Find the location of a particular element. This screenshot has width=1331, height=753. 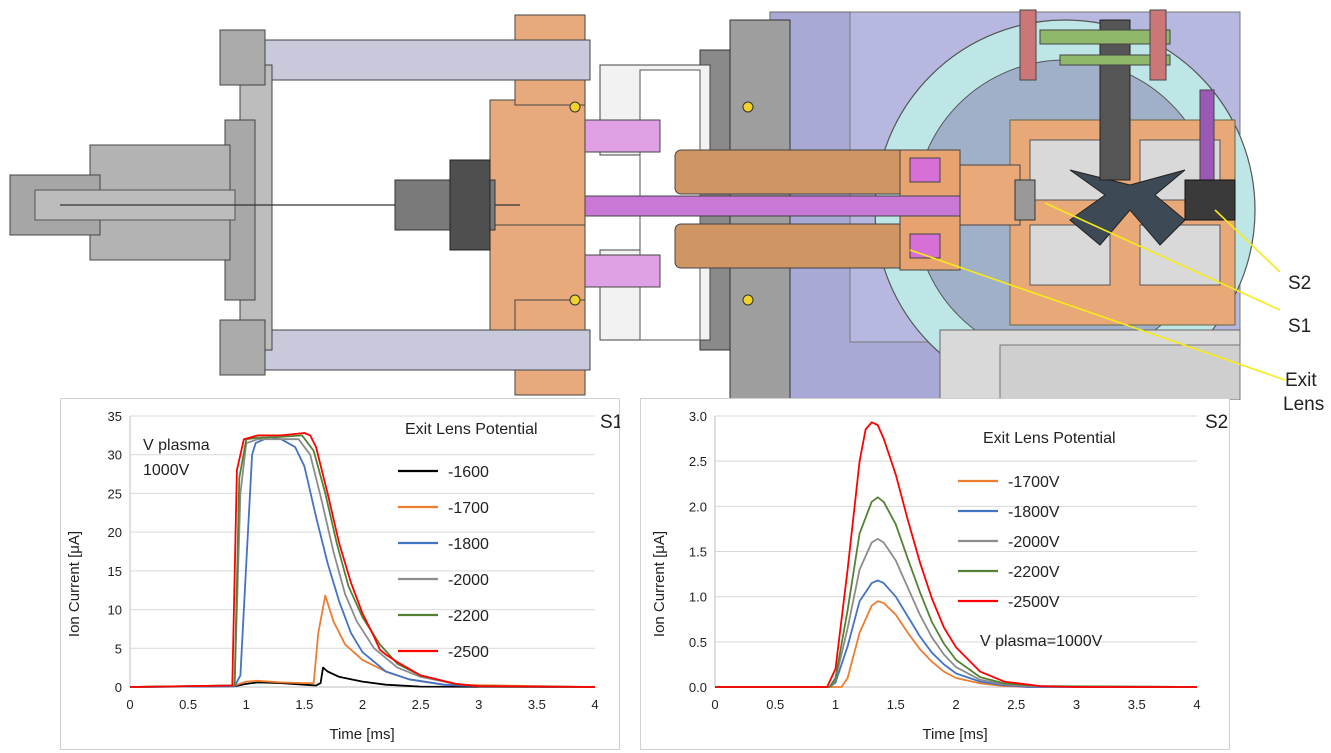

y-tick-label: 0.5 is located at coordinates (698, 642).